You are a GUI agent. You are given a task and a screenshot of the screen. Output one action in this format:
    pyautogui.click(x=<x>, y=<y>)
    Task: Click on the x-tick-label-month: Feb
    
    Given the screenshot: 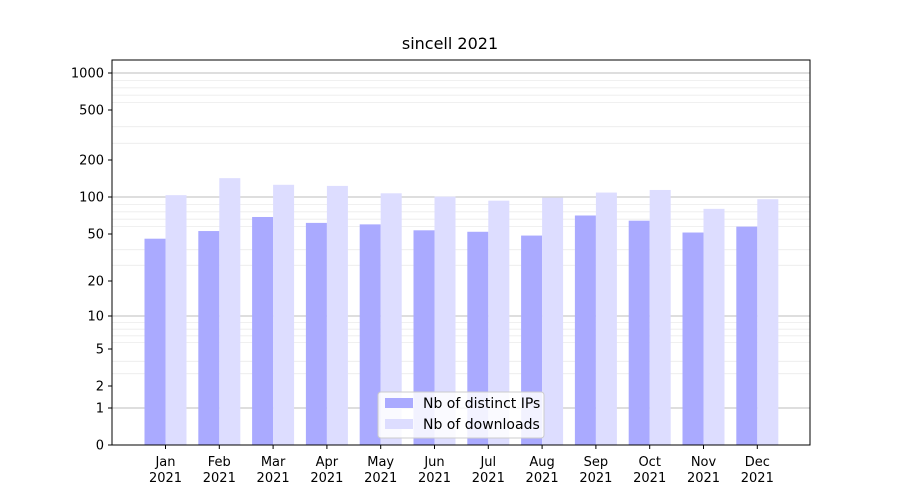 What is the action you would take?
    pyautogui.click(x=219, y=462)
    